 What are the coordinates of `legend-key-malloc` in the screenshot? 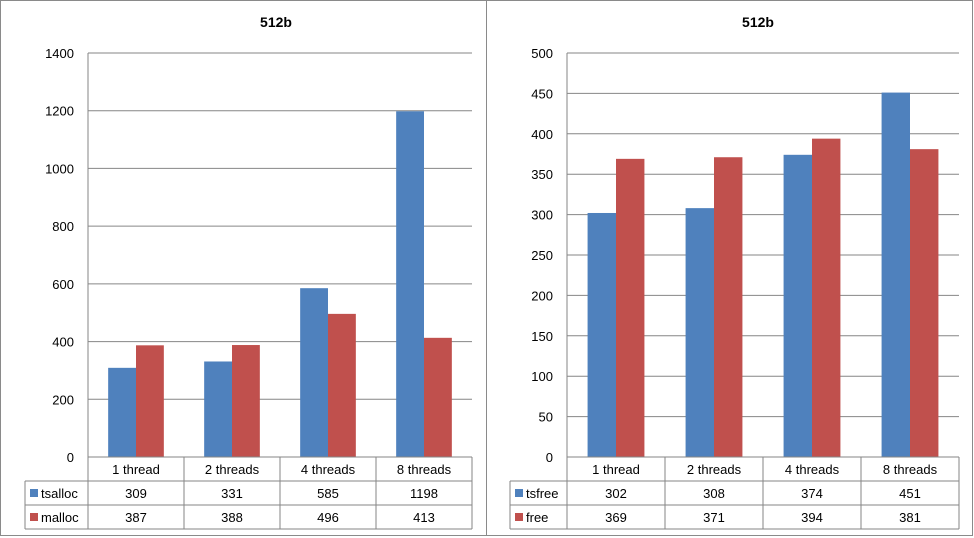 It's located at (34, 517).